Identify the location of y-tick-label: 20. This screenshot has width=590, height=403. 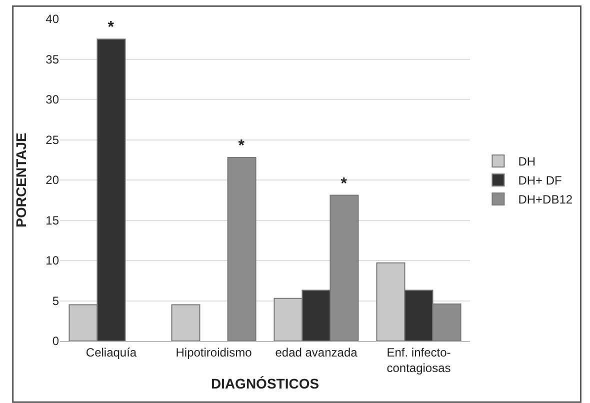
(53, 180).